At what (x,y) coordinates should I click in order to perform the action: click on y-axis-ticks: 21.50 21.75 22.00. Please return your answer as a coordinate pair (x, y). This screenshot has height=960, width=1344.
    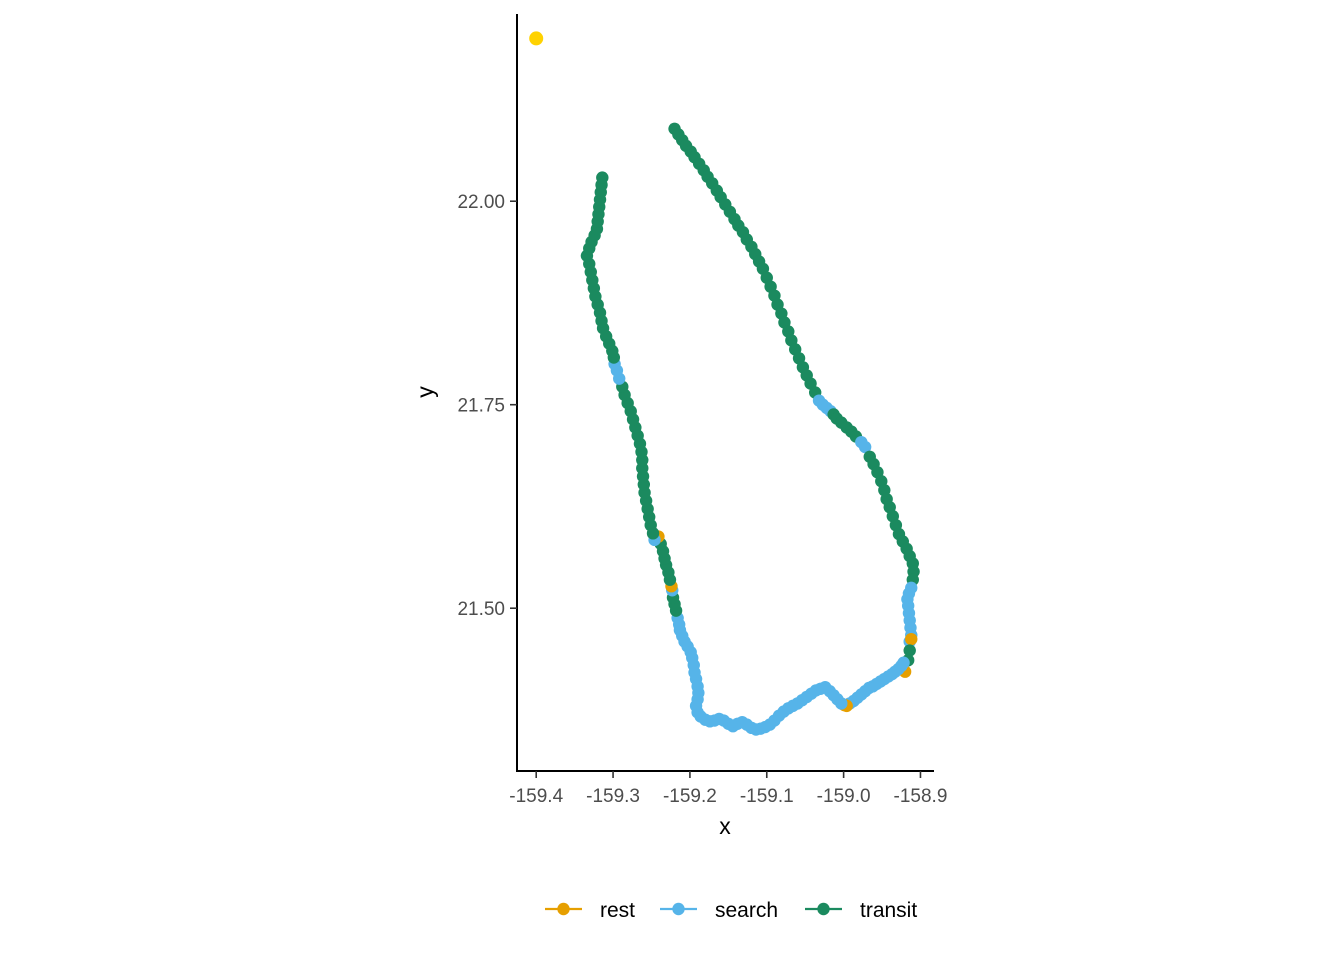
    Looking at the image, I should click on (487, 406).